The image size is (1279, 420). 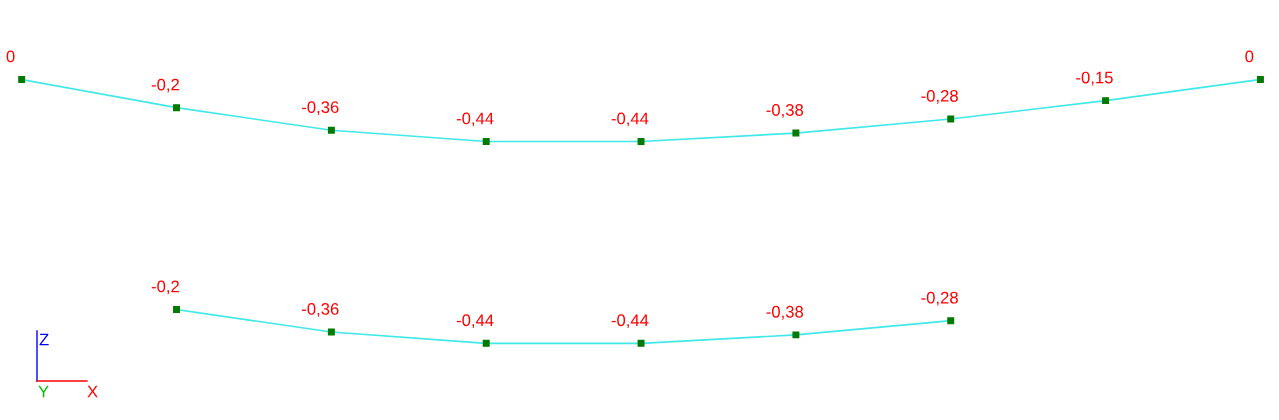 What do you see at coordinates (92, 391) in the screenshot?
I see `text: X` at bounding box center [92, 391].